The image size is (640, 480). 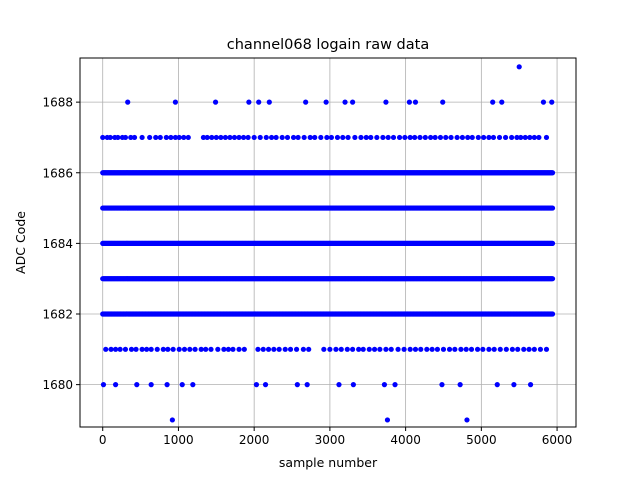 I want to click on y-axis-label: ADC Code, so click(x=20, y=242).